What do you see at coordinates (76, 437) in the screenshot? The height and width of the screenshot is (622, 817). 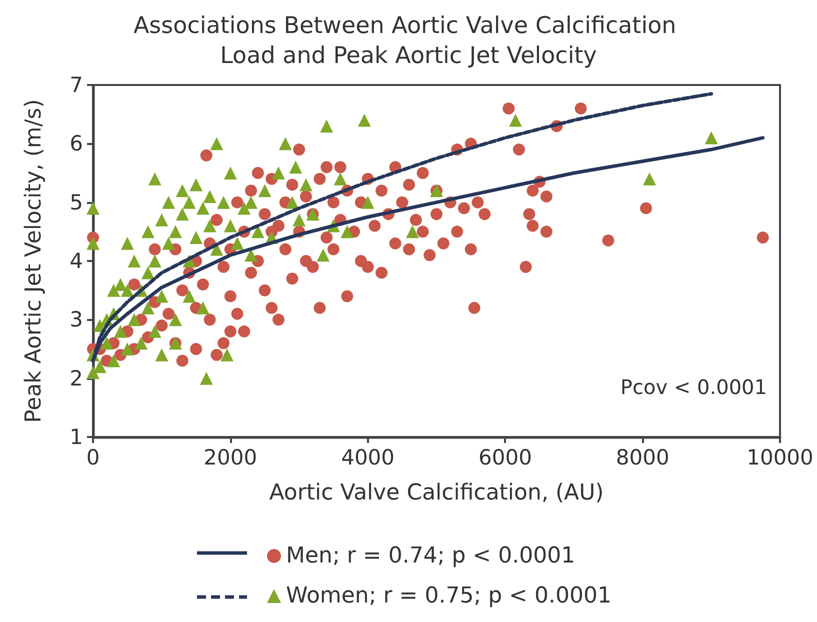 I see `y-tick-label: 1` at bounding box center [76, 437].